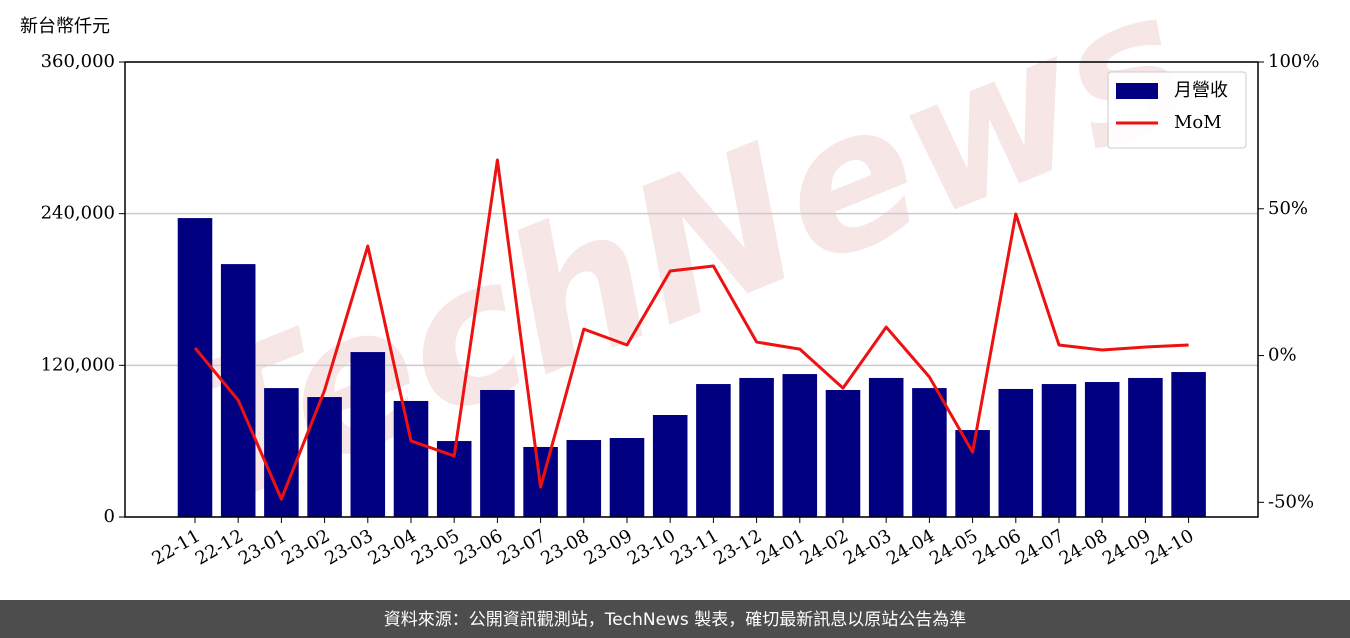  What do you see at coordinates (521, 547) in the screenshot?
I see `x-tick-label: 23-07` at bounding box center [521, 547].